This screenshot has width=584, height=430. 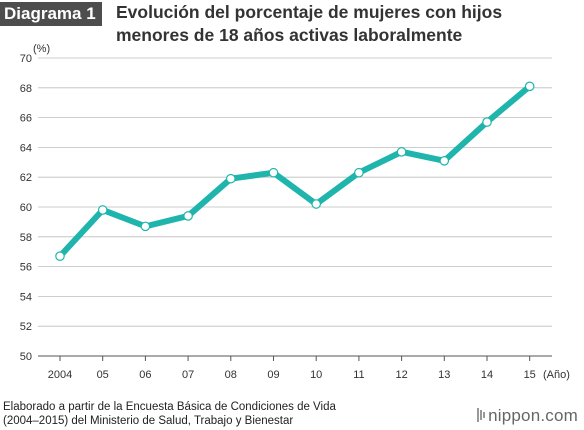 What do you see at coordinates (26, 208) in the screenshot?
I see `y-tick-label: 60` at bounding box center [26, 208].